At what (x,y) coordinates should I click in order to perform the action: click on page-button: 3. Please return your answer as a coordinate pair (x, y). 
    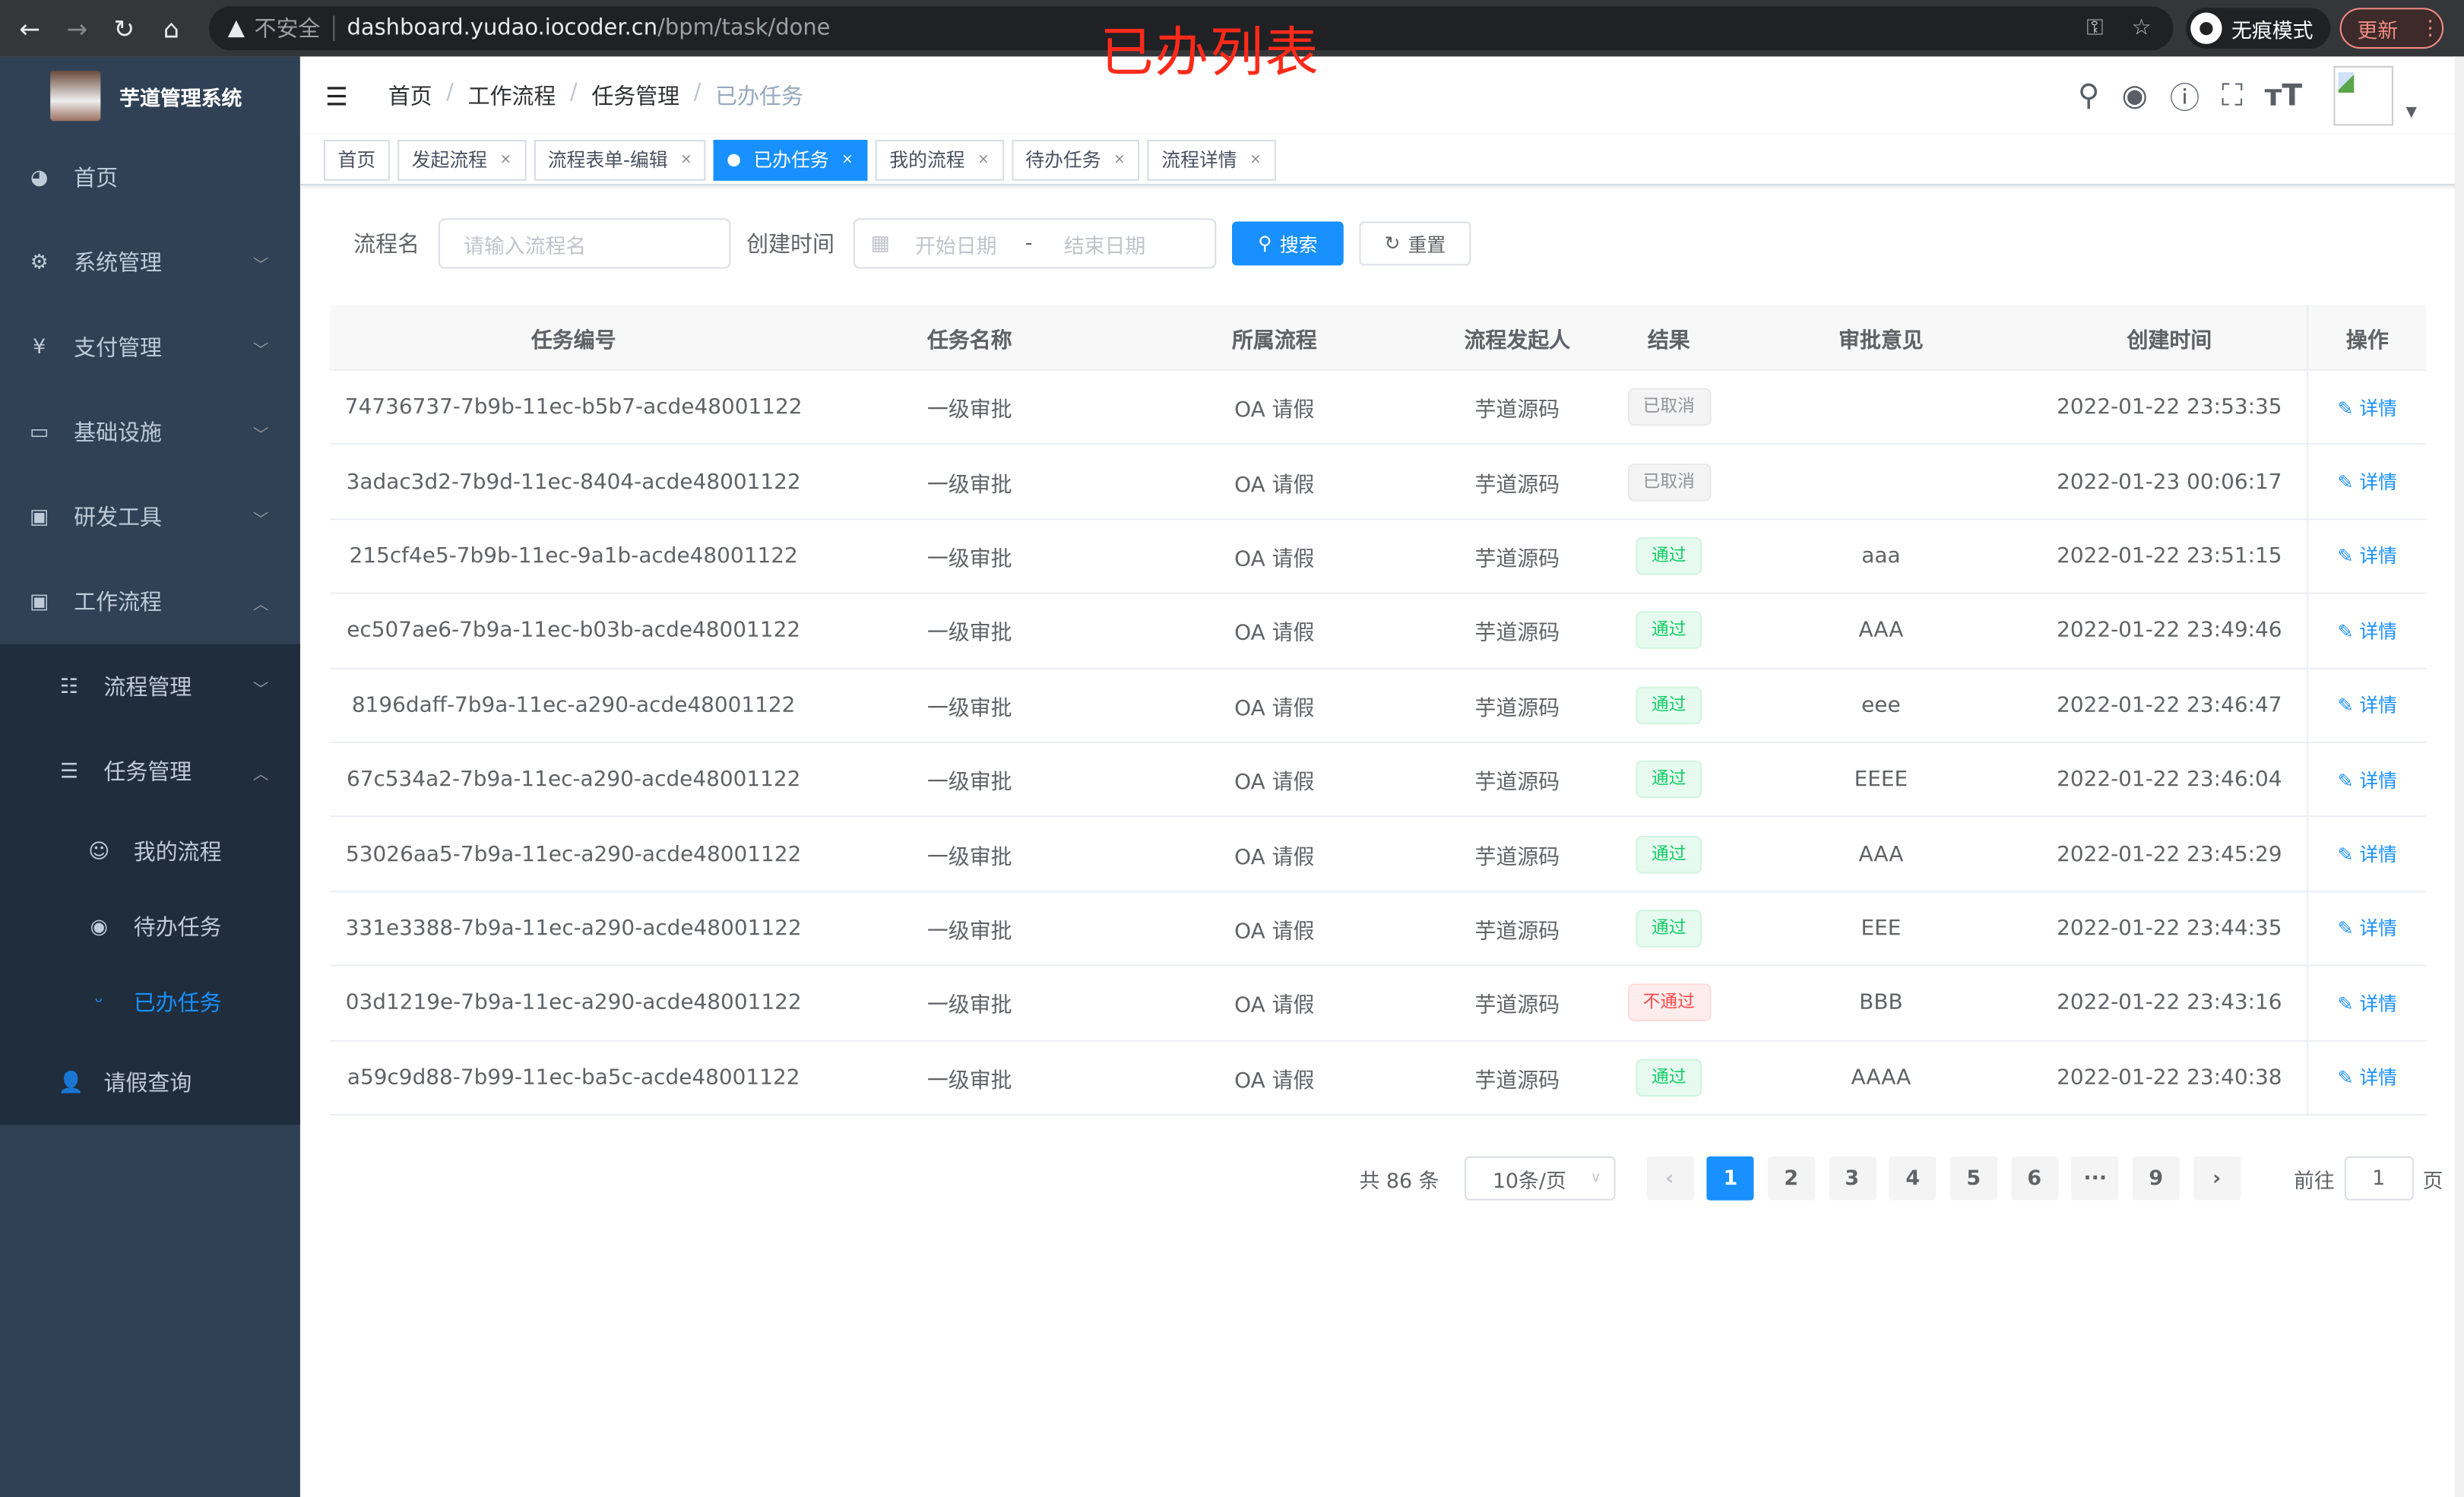
    Looking at the image, I should click on (1852, 1178).